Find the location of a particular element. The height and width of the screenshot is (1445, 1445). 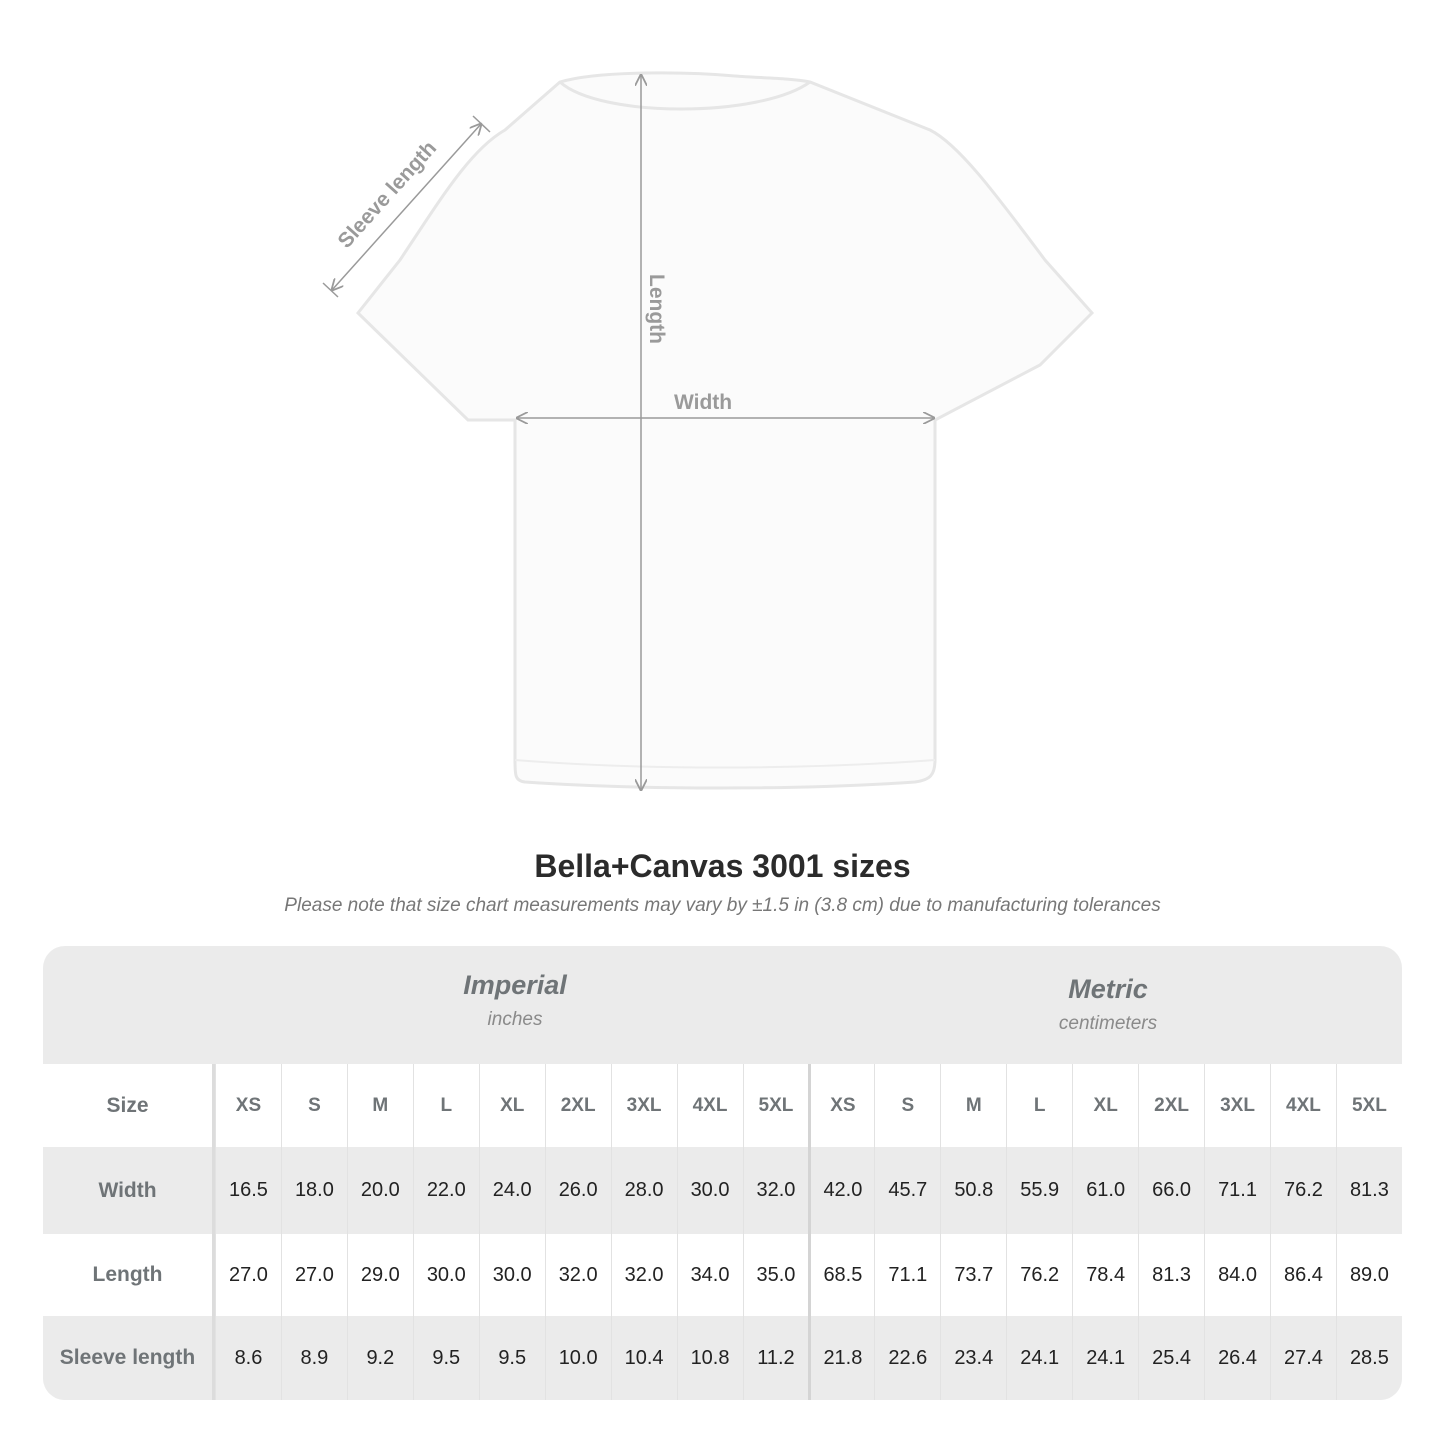

sleeve-arrow is located at coordinates (406, 207).